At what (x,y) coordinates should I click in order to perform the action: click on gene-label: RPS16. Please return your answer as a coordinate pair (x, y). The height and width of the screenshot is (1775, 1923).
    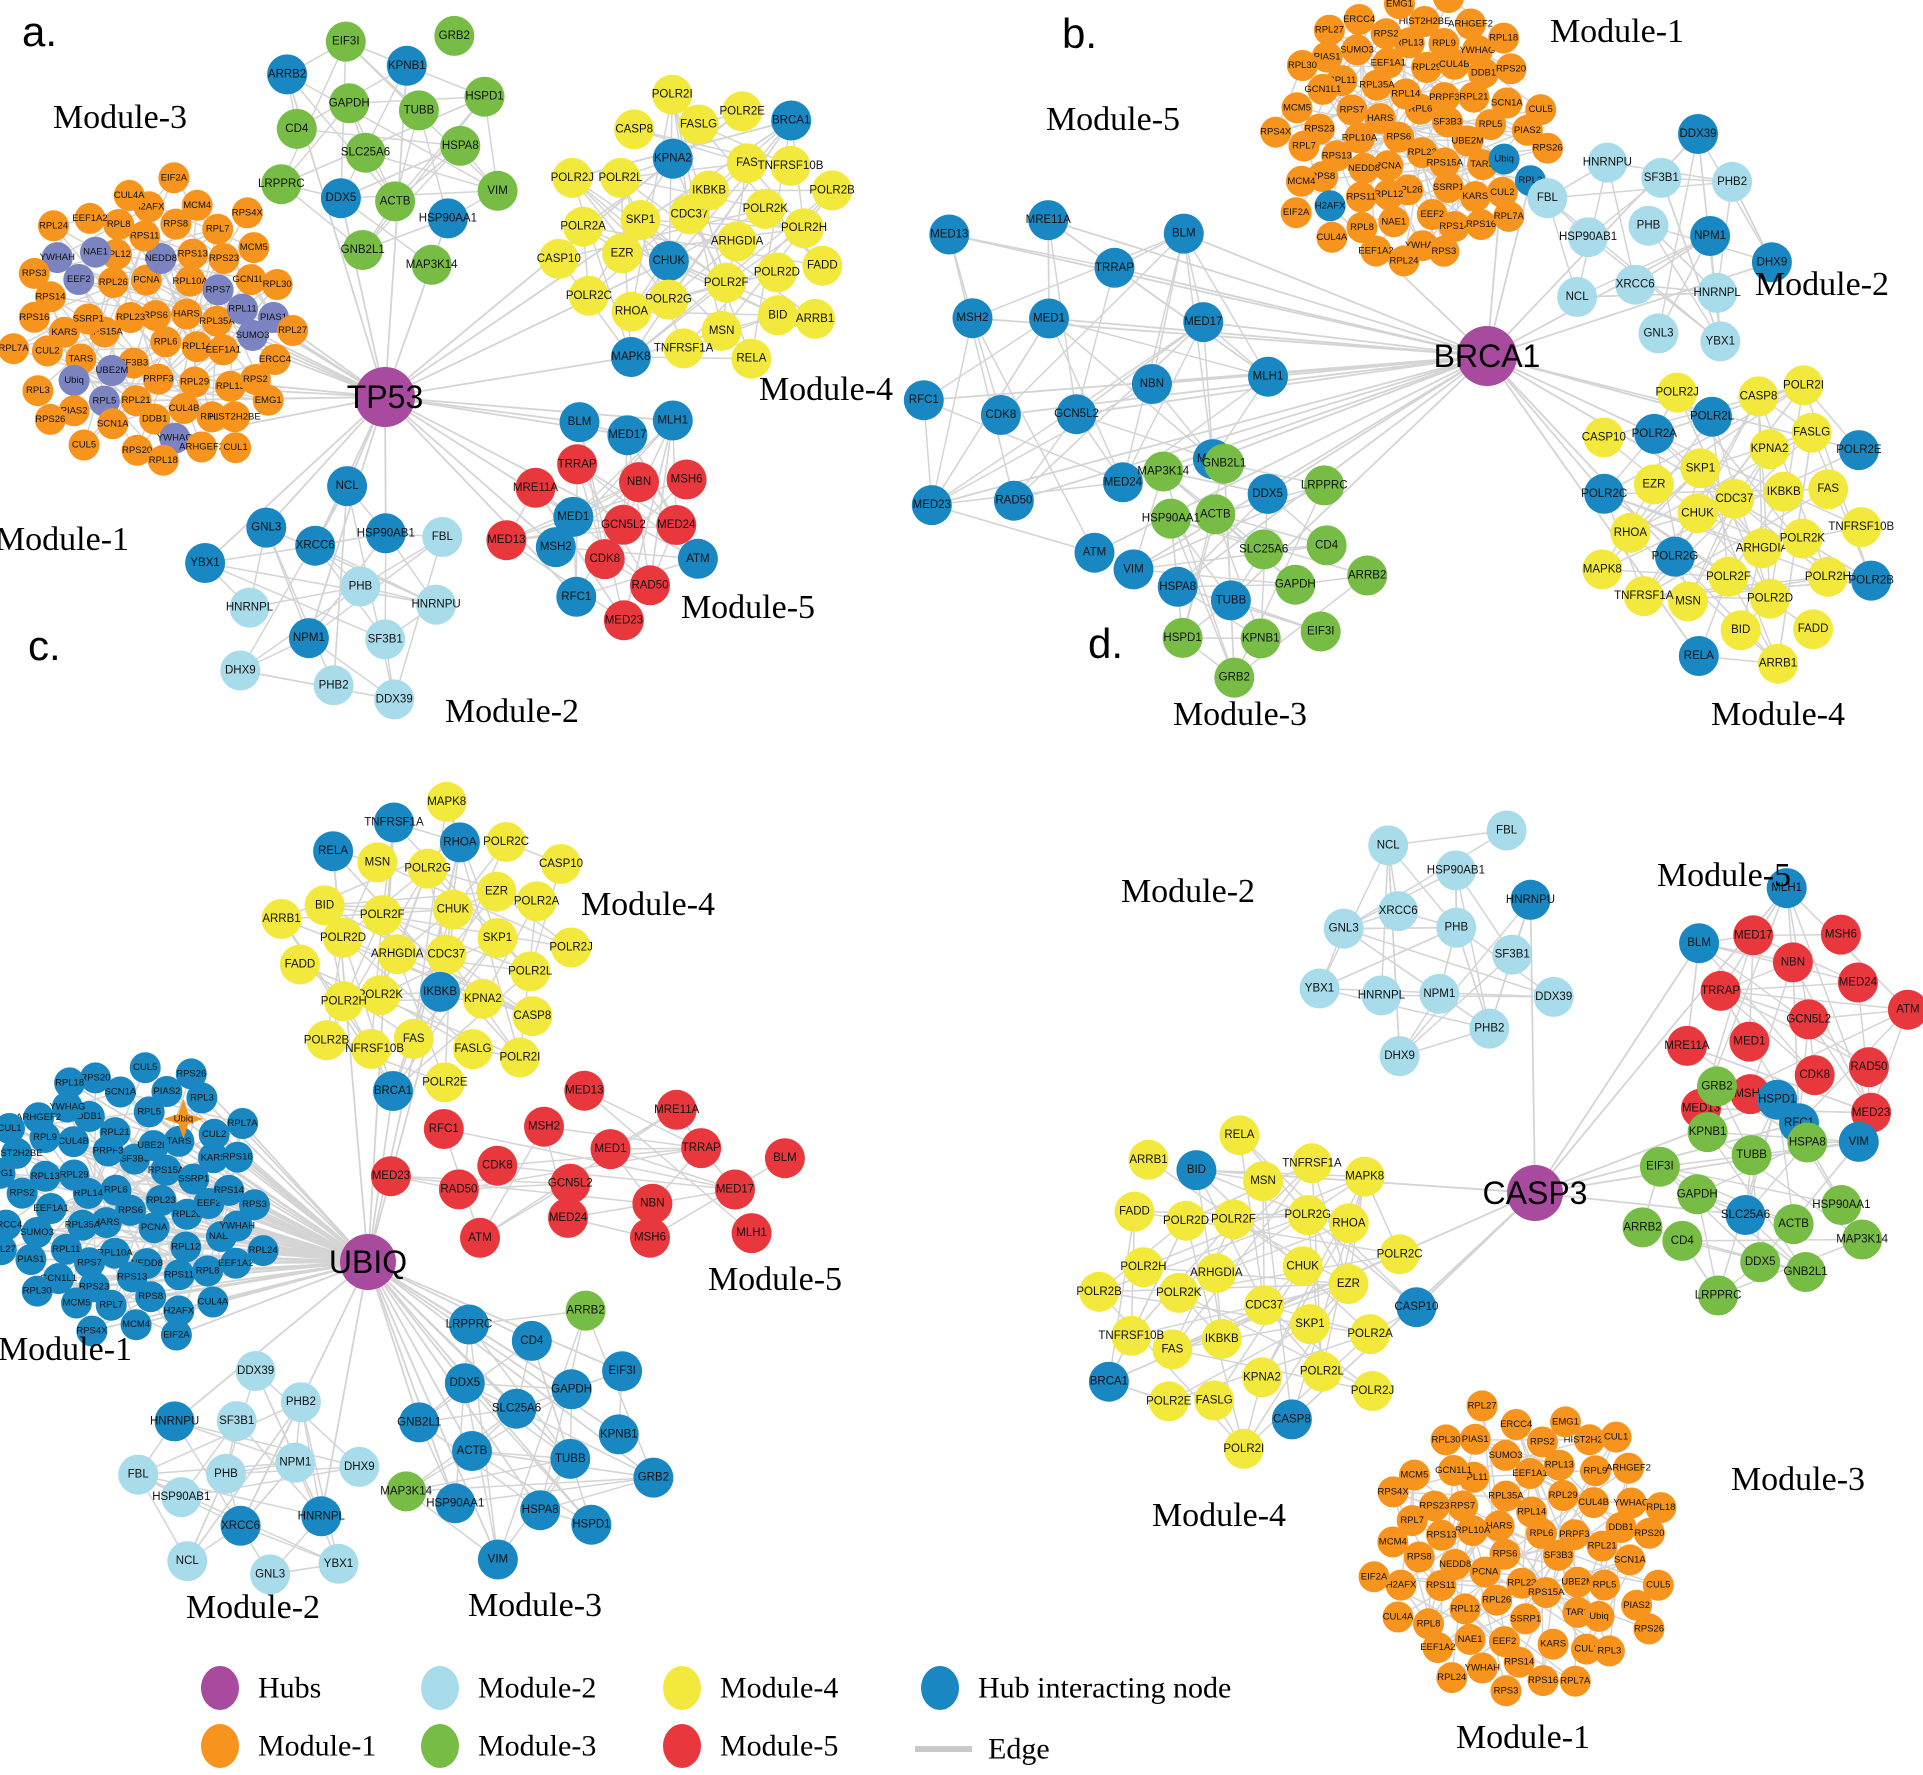
    Looking at the image, I should click on (1543, 1680).